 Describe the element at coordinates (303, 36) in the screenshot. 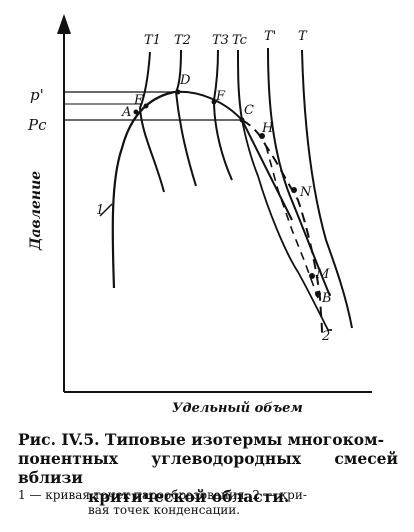

I see `label-t: T` at that location.